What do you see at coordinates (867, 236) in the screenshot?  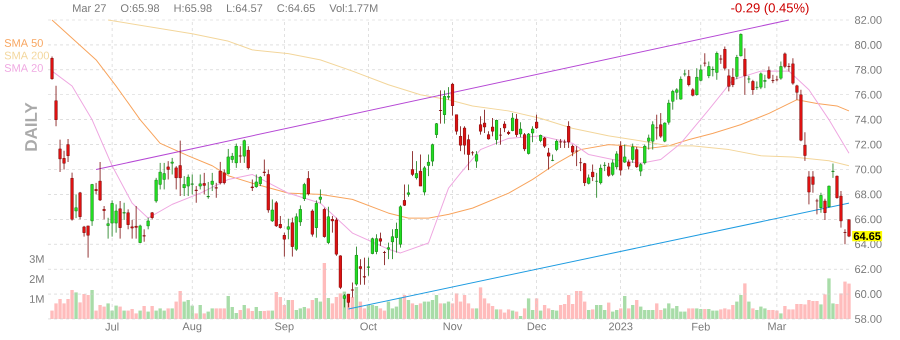 I see `annotation: 64.65` at bounding box center [867, 236].